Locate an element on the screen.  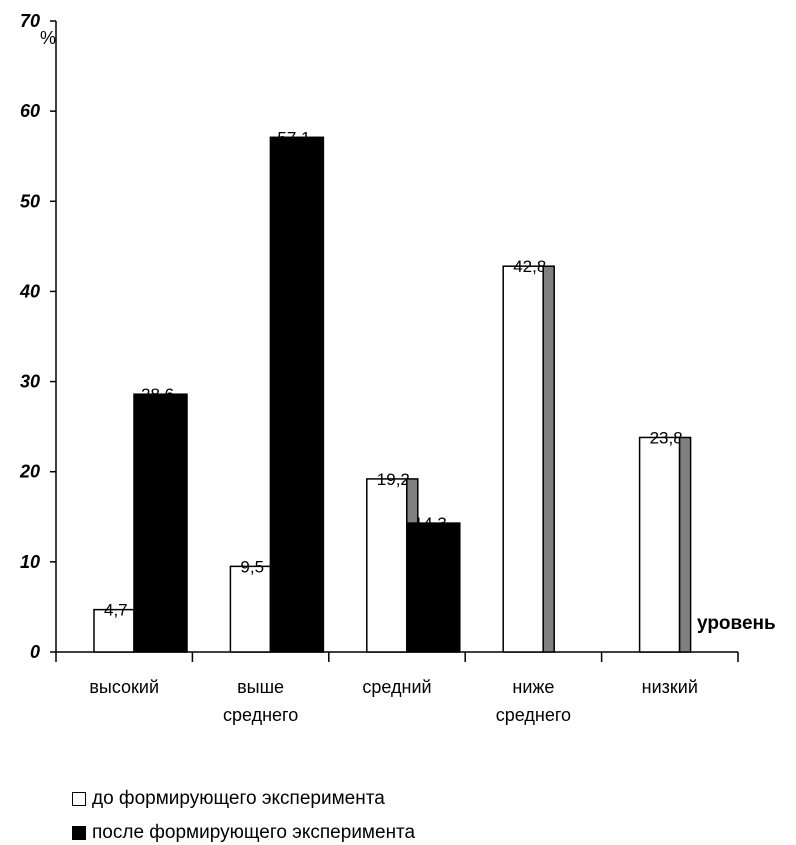
y-tick-label: 40 is located at coordinates (29, 291).